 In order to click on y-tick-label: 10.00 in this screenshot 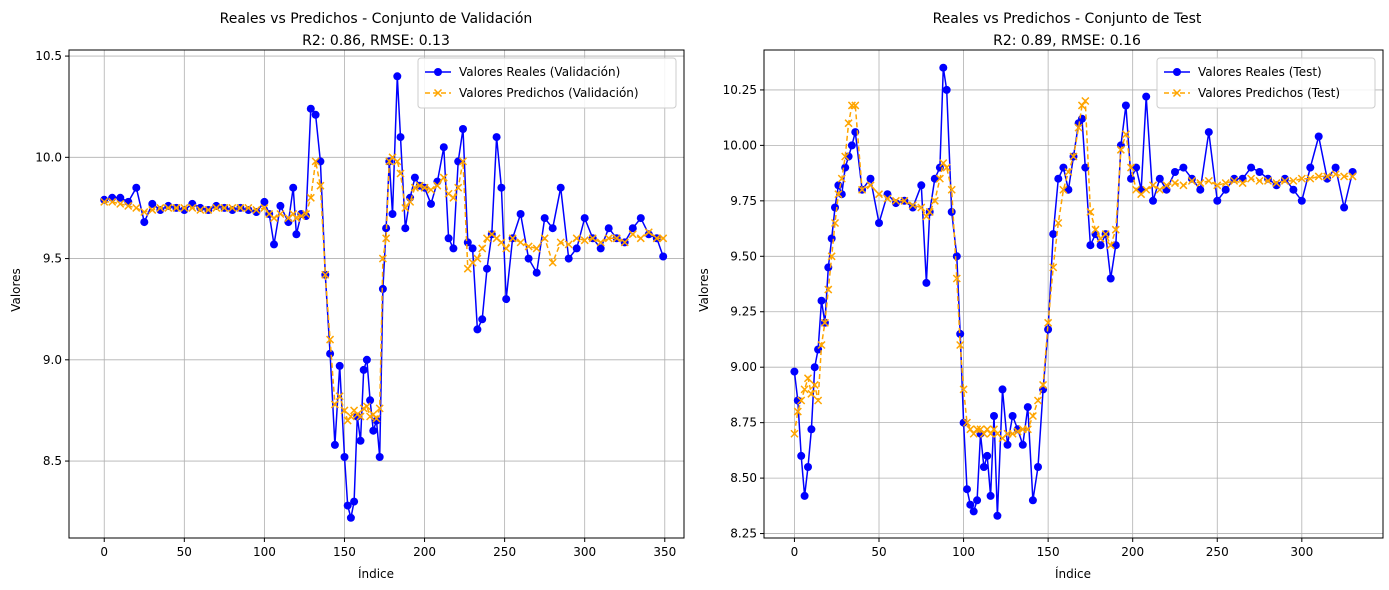, I will do `click(740, 145)`.